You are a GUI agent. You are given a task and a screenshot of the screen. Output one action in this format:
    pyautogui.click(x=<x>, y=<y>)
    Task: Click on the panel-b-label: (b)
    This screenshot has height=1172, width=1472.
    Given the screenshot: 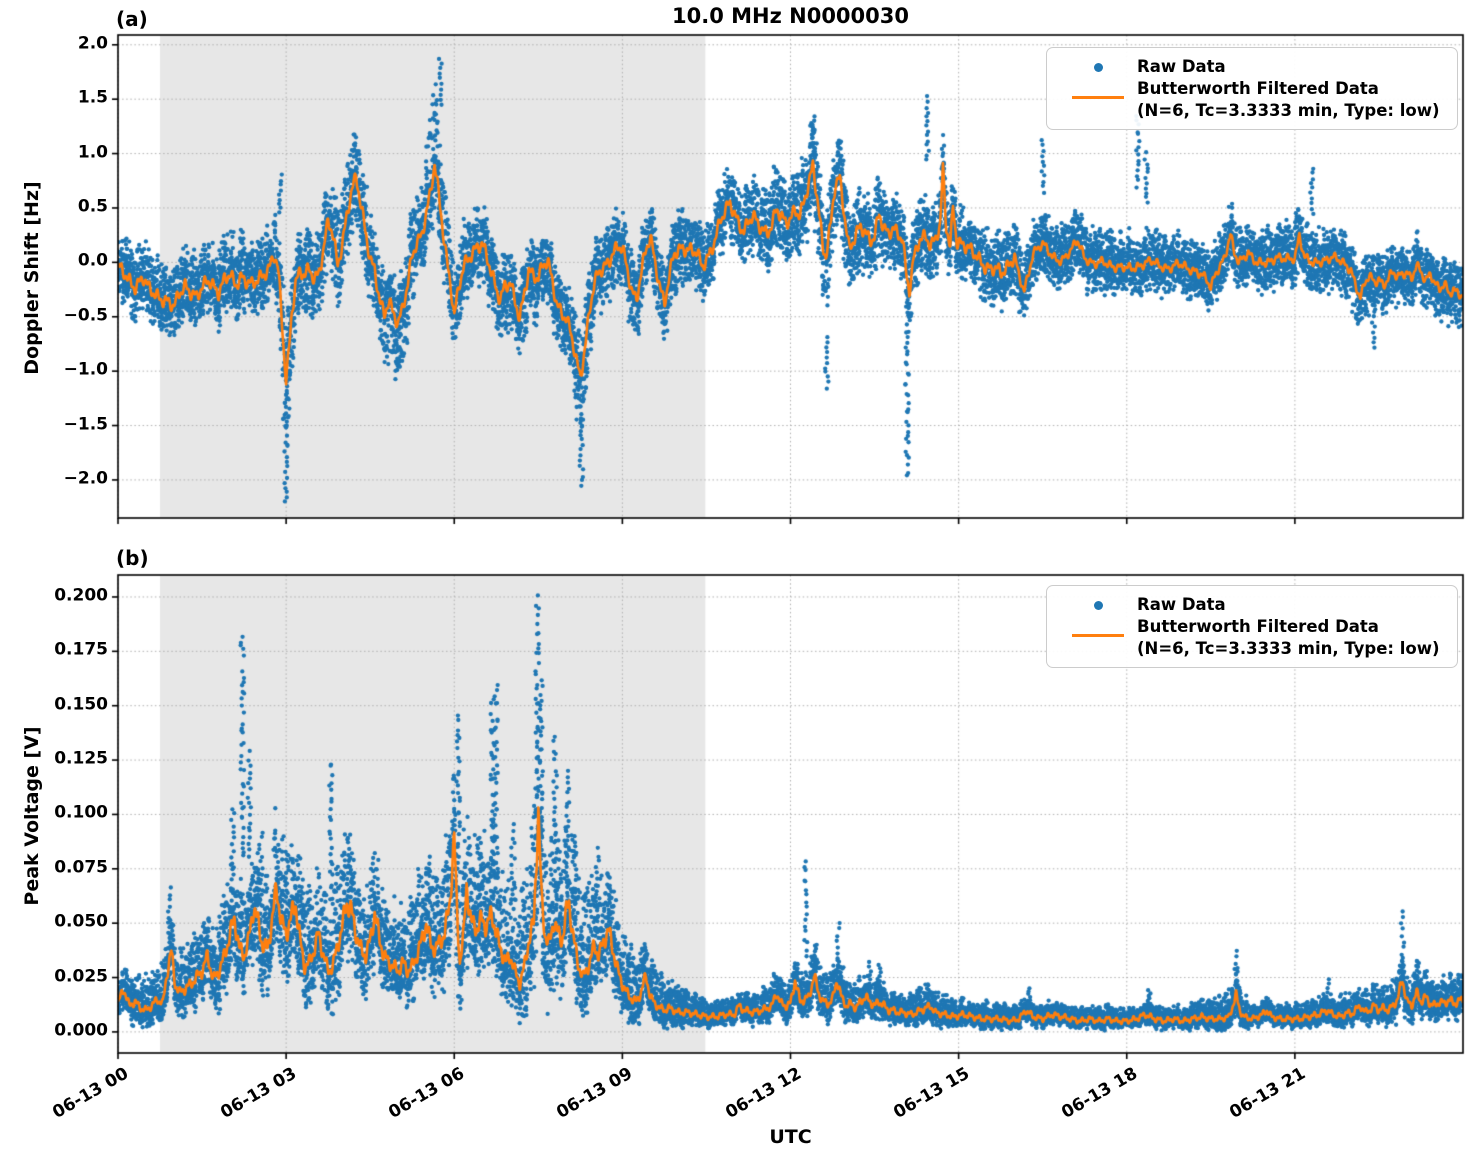 What is the action you would take?
    pyautogui.click(x=132, y=558)
    